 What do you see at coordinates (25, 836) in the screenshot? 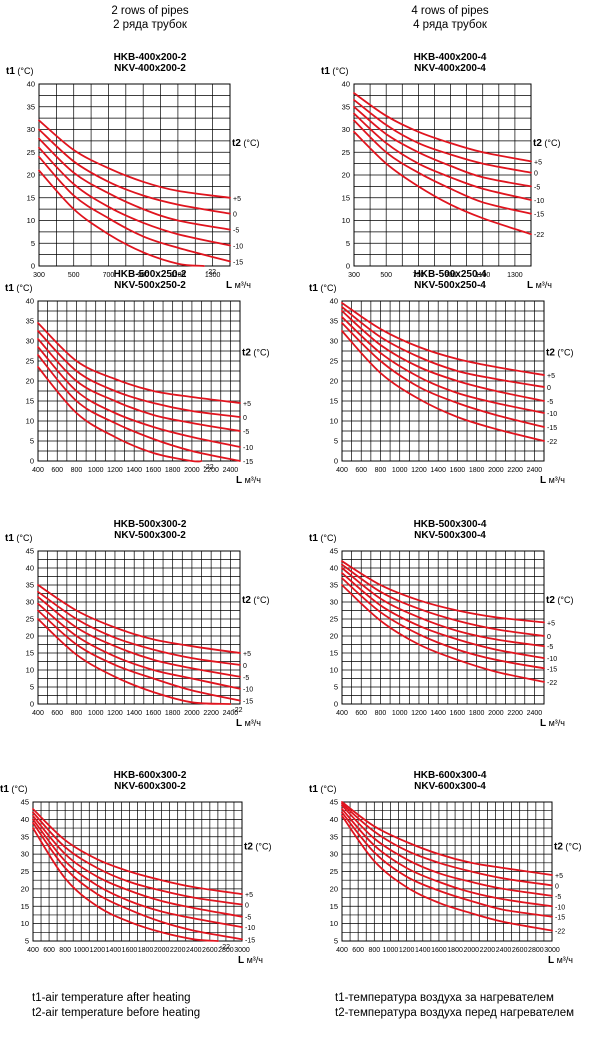
I see `y-tick-label: 35` at bounding box center [25, 836].